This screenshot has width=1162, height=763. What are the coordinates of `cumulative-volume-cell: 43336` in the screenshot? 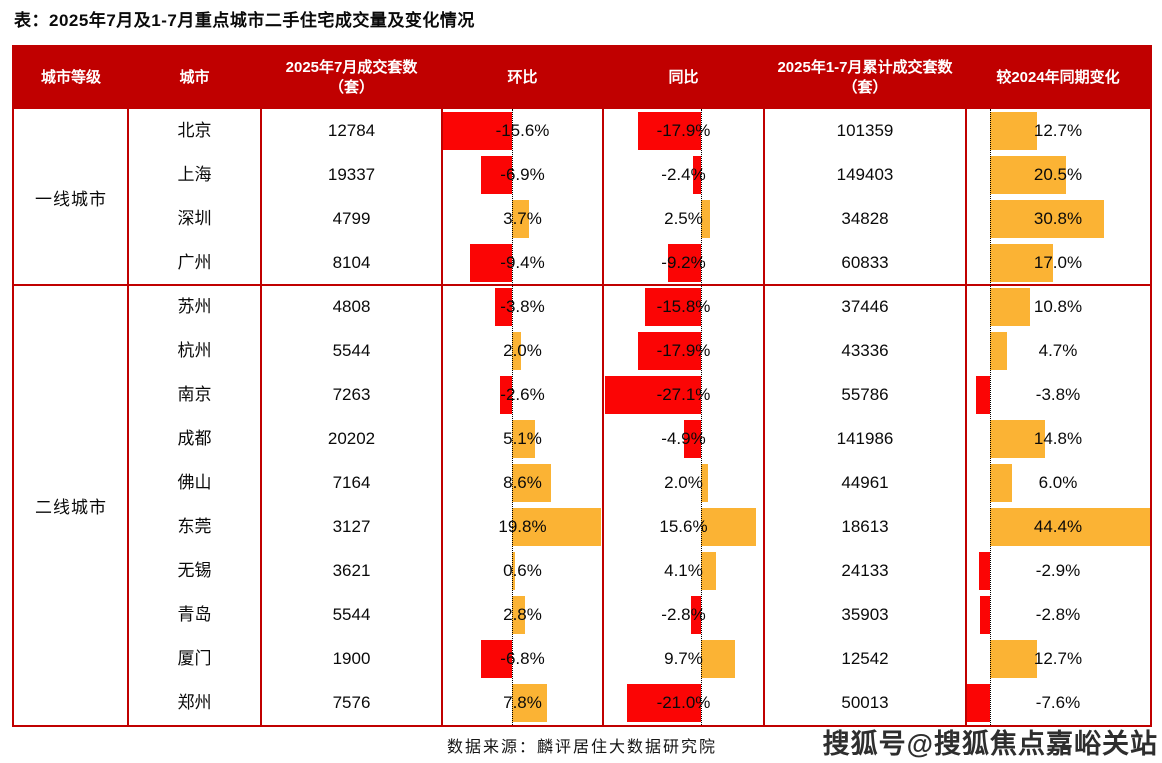 It's located at (865, 350).